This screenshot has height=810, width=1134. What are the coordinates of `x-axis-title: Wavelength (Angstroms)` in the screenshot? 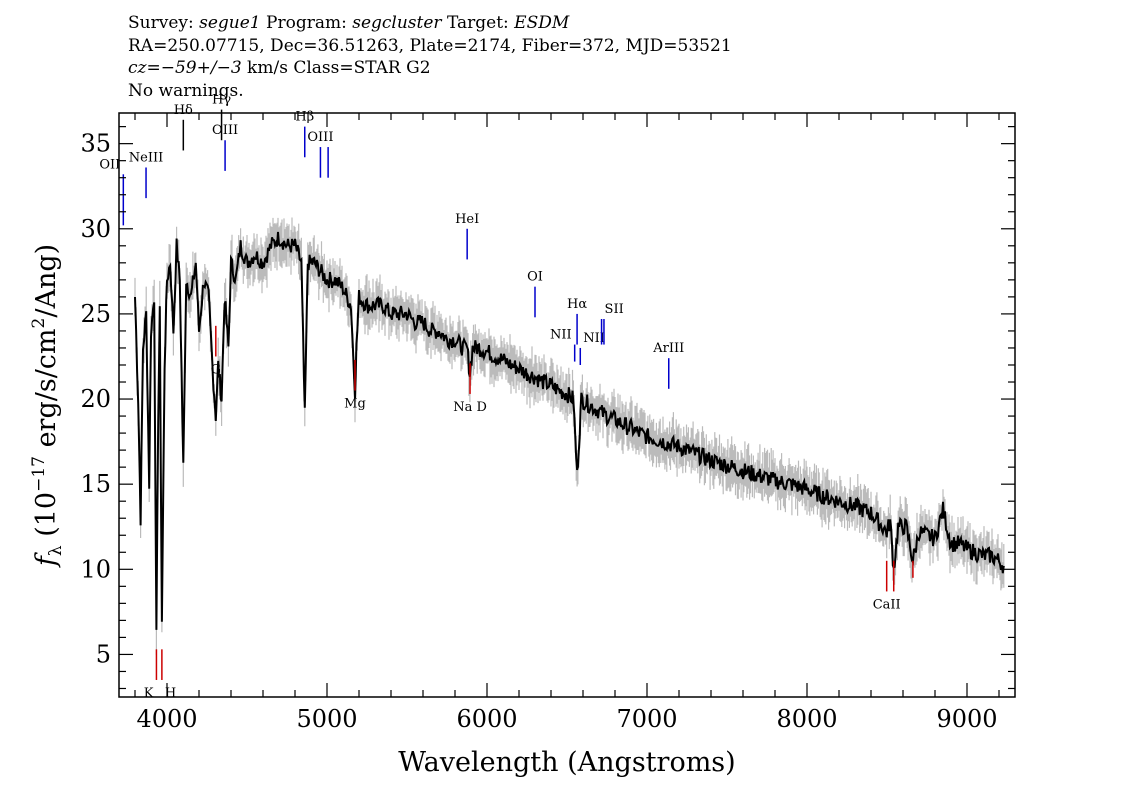 It's located at (566, 762).